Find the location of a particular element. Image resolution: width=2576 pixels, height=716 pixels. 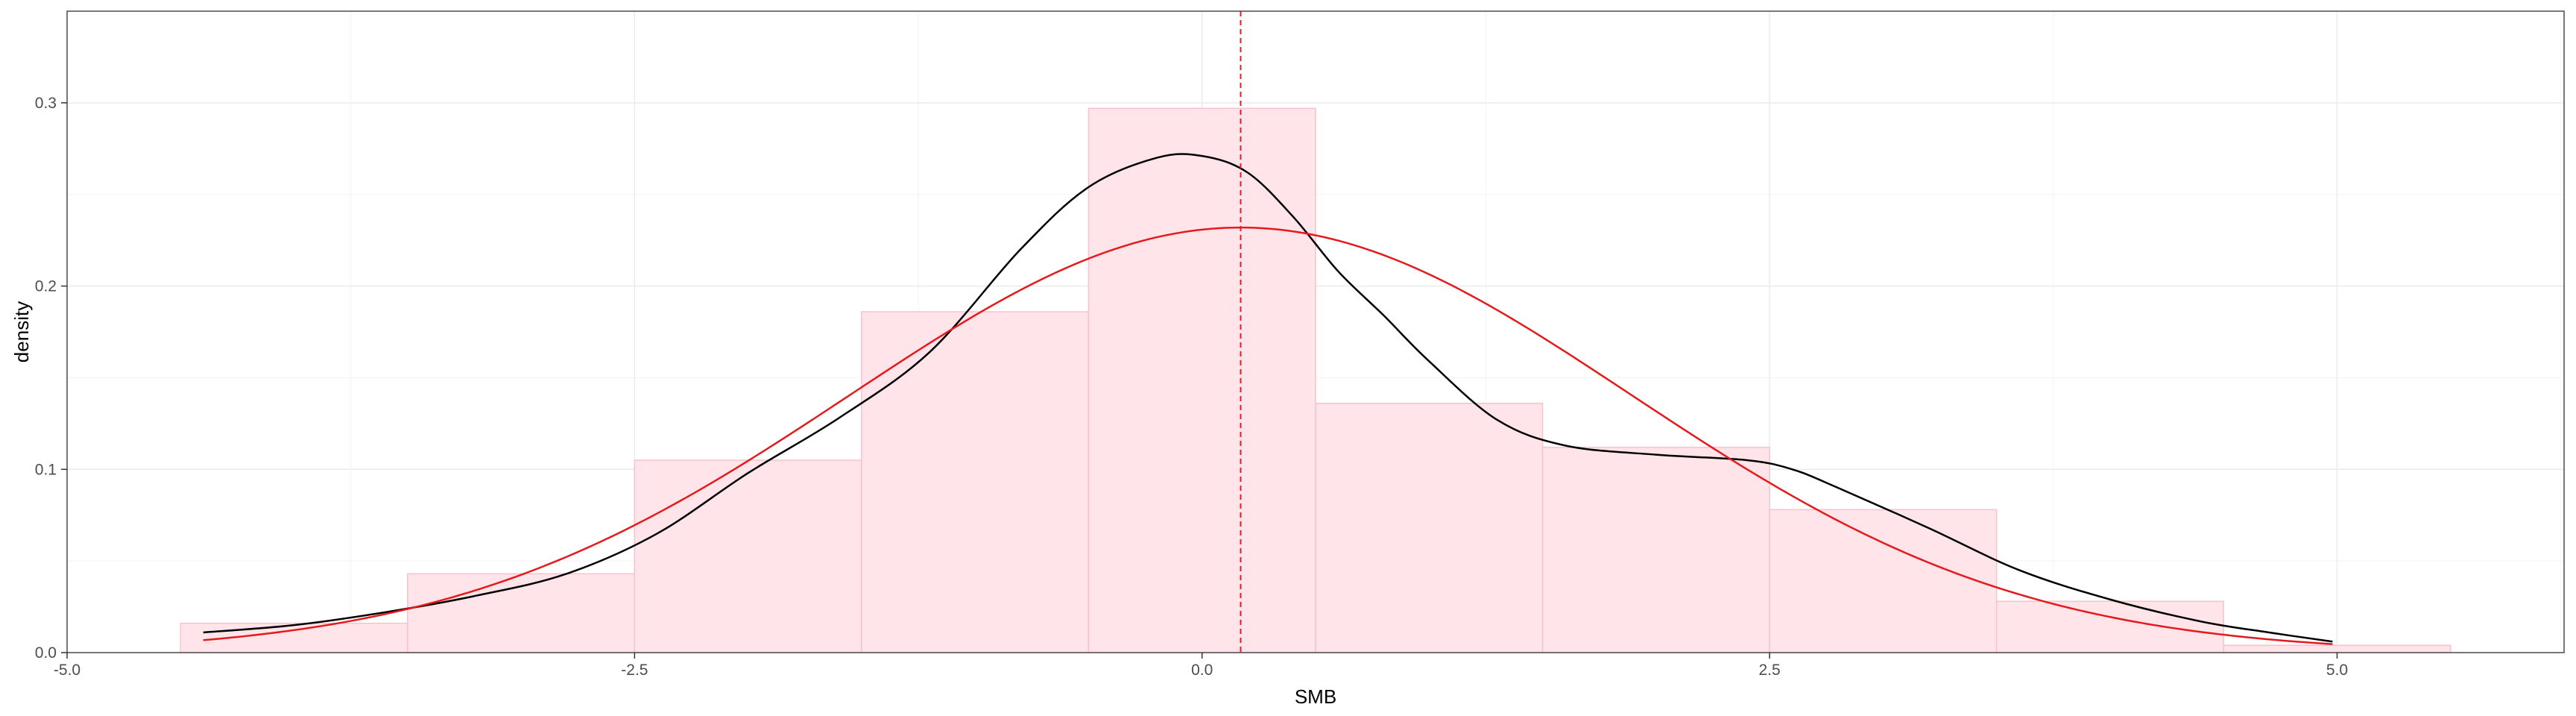

x-tick-label: 5.0 is located at coordinates (2337, 670).